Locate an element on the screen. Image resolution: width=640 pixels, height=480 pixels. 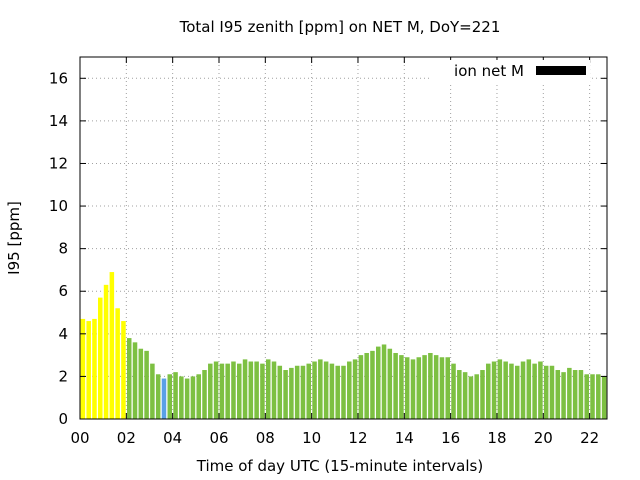
x-tick-label: 06 is located at coordinates (218, 438).